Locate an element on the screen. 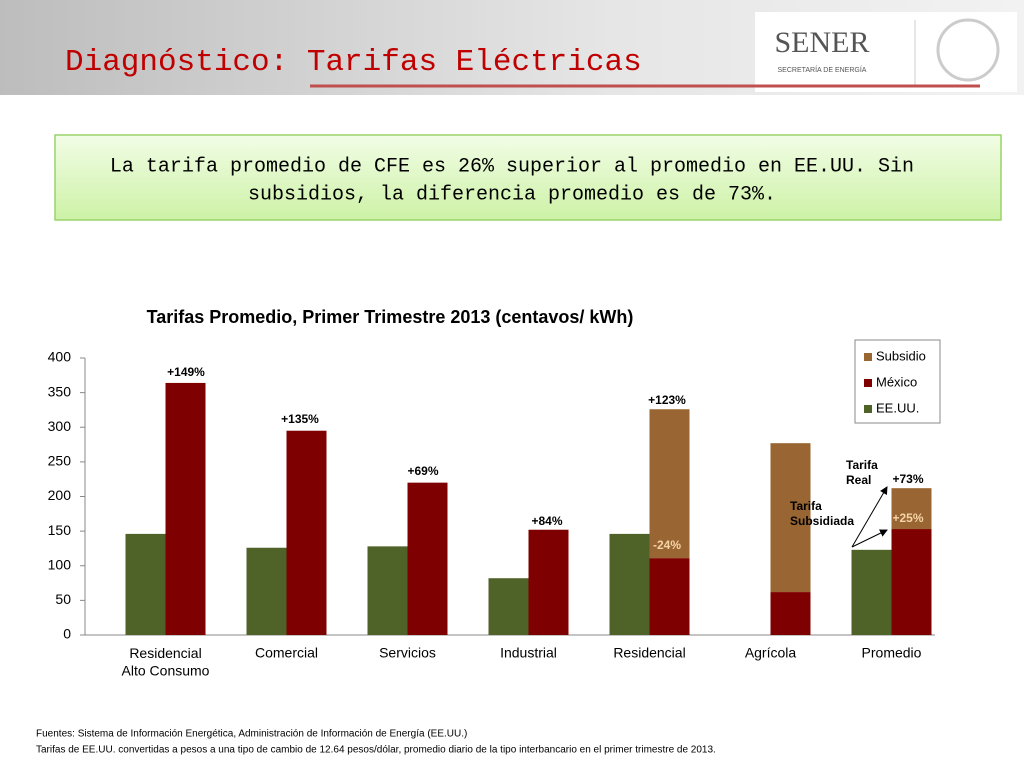 The image size is (1024, 768). x-tick-label: Residencial is located at coordinates (649, 653).